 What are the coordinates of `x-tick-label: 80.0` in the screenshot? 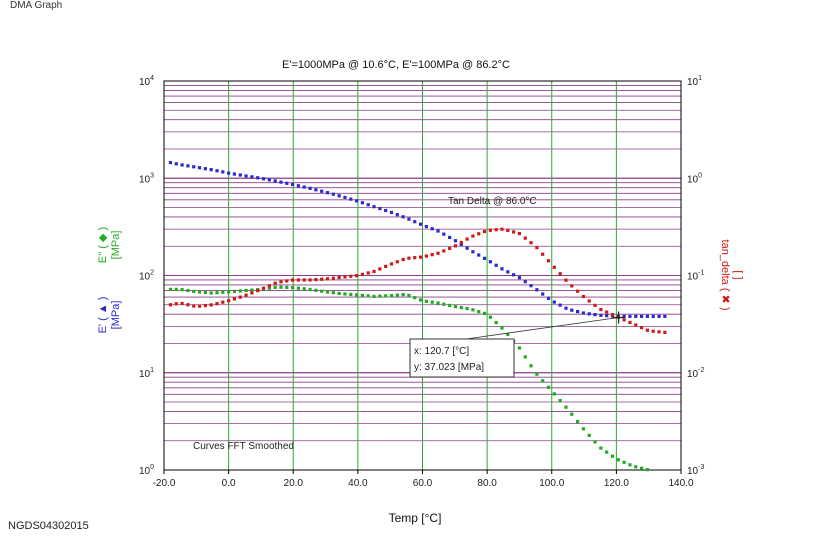 It's located at (487, 483).